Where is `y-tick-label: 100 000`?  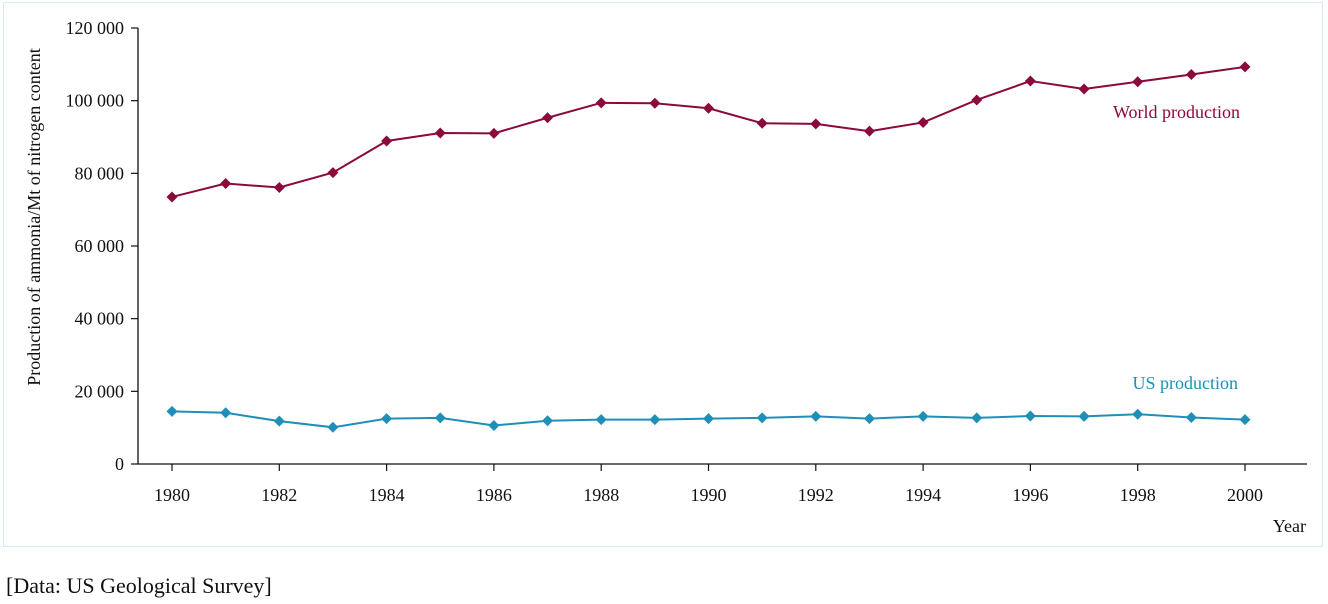 y-tick-label: 100 000 is located at coordinates (95, 101).